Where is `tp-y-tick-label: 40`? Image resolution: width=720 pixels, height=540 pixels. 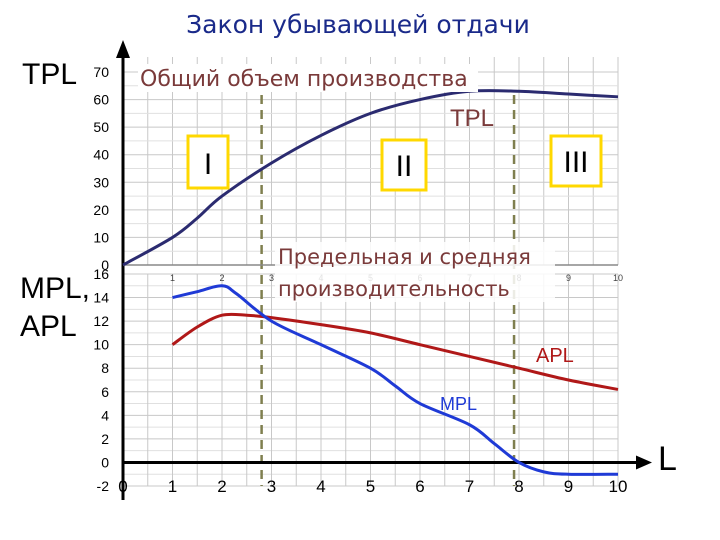 tp-y-tick-label: 40 is located at coordinates (101, 155).